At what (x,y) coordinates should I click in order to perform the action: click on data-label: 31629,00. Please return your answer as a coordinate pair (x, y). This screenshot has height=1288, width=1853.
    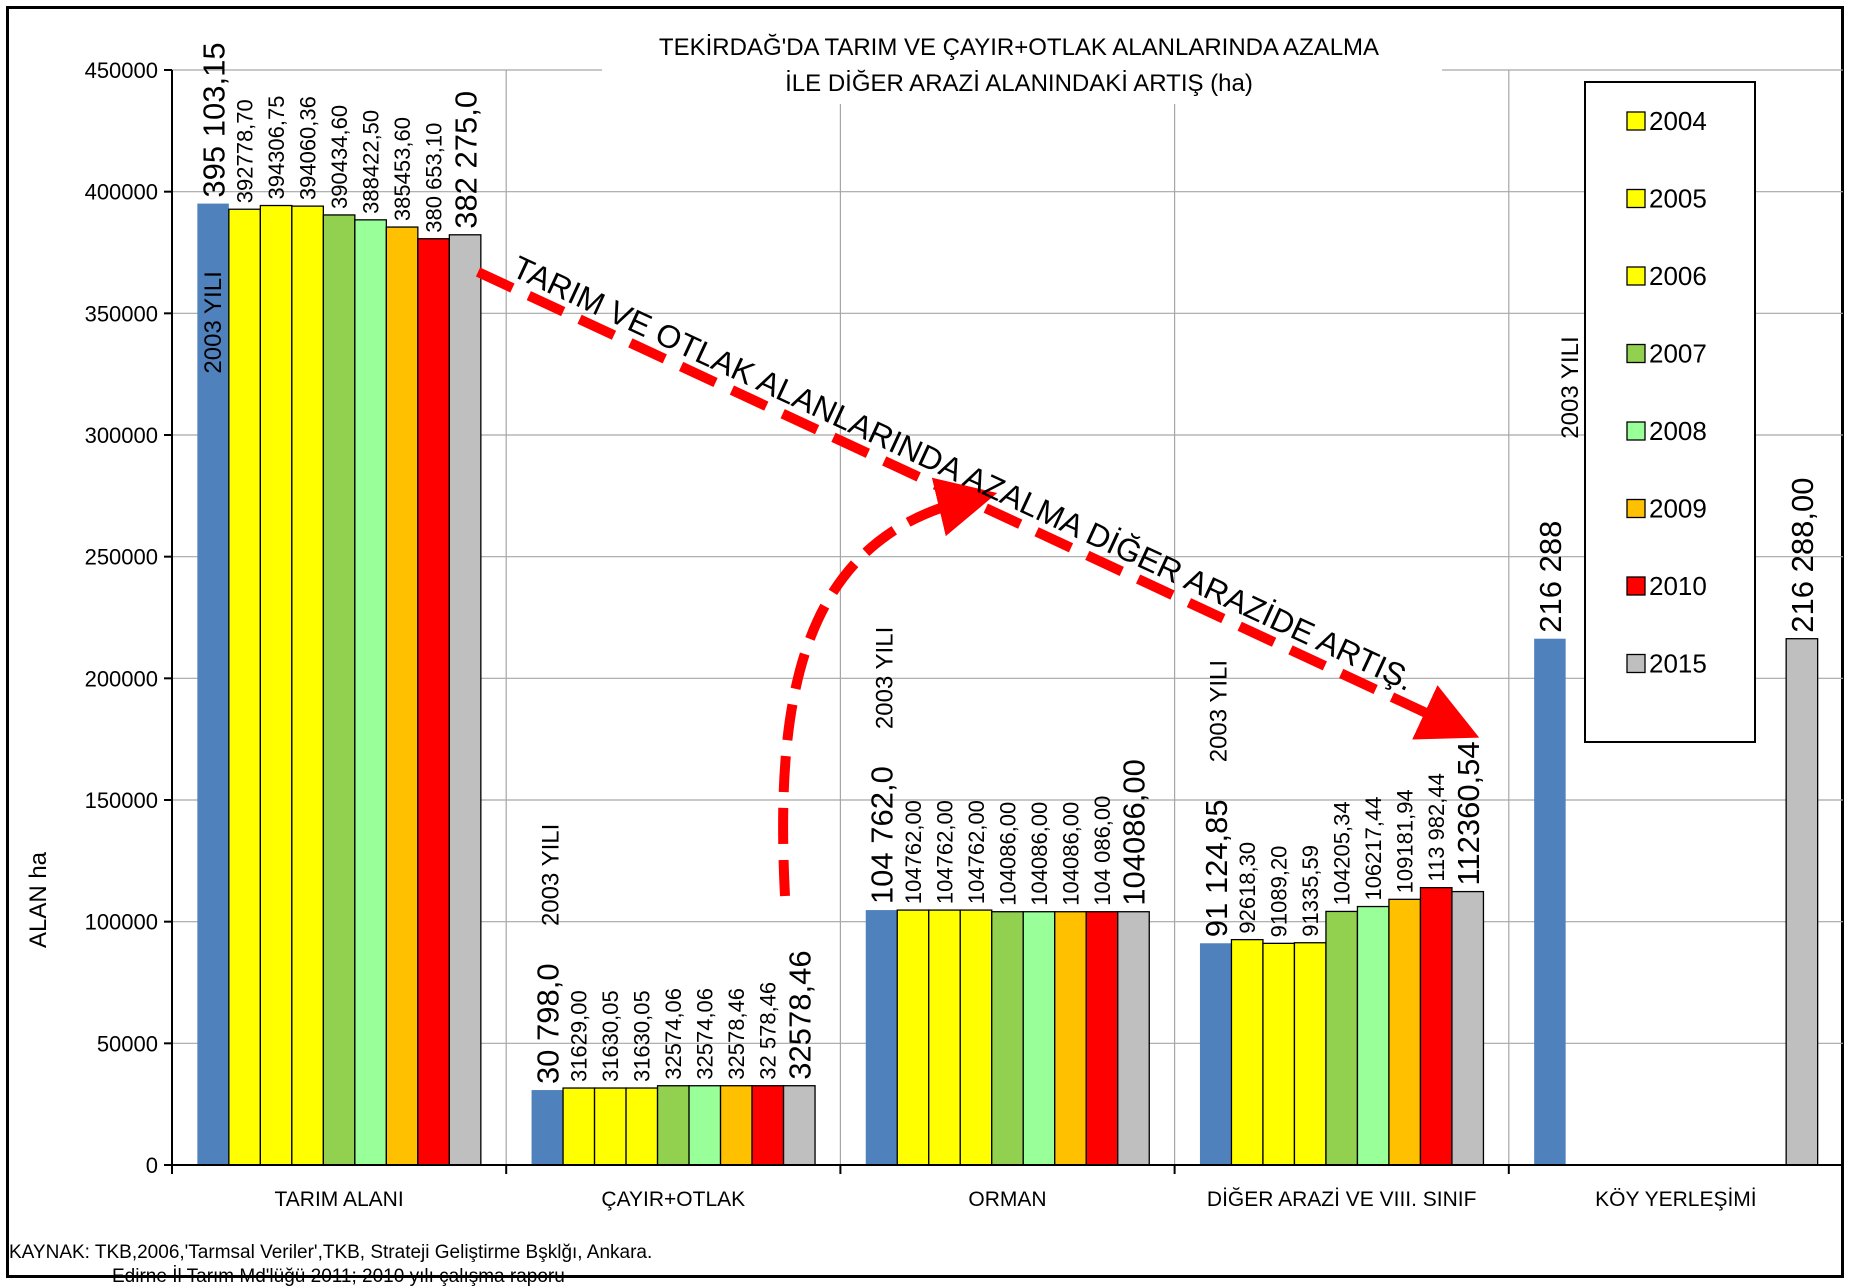
    Looking at the image, I should click on (579, 1036).